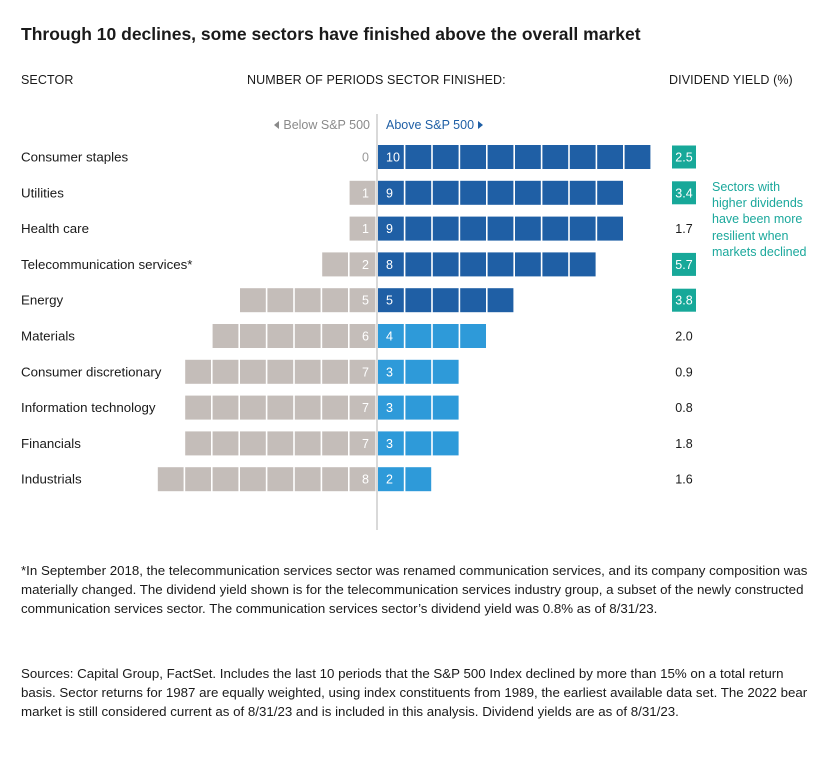  Describe the element at coordinates (51, 443) in the screenshot. I see `sector-label: Financials` at that location.